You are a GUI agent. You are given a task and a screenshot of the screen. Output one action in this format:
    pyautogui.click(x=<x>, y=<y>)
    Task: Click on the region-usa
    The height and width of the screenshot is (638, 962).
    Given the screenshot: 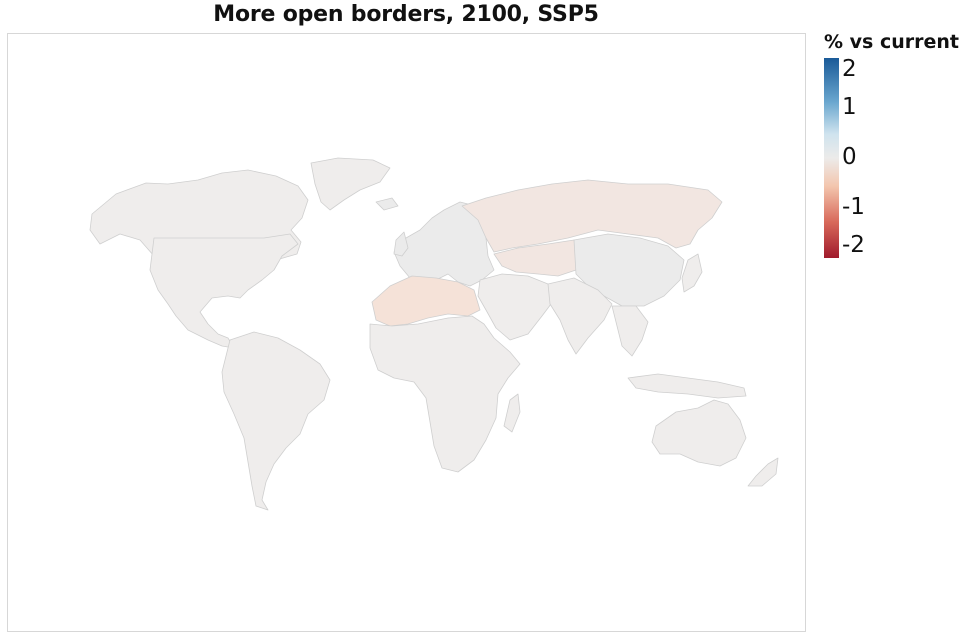 What is the action you would take?
    pyautogui.click(x=224, y=291)
    